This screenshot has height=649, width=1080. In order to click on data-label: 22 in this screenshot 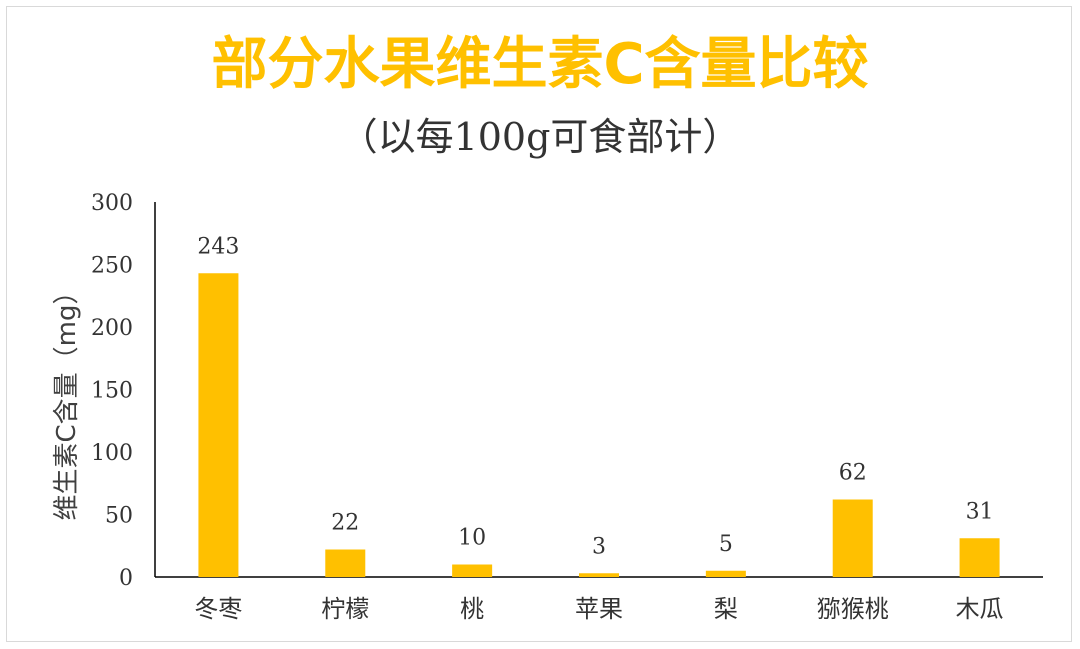, I will do `click(345, 523)`.